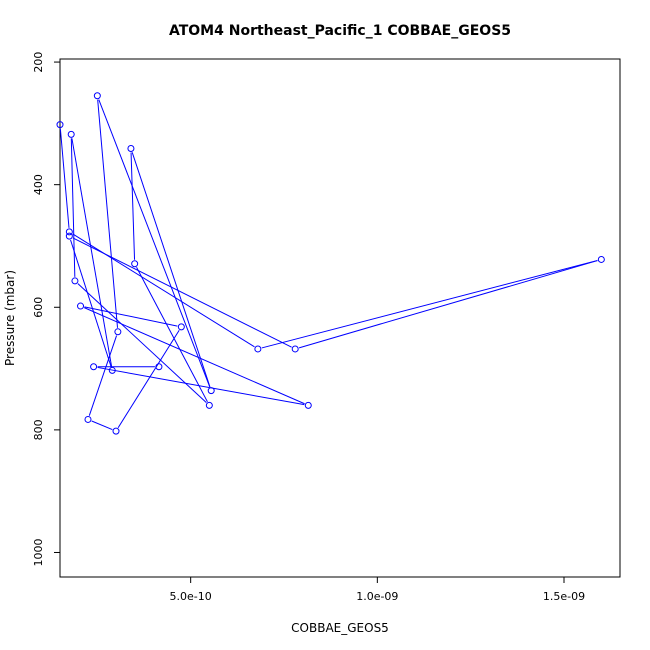 The height and width of the screenshot is (650, 650). What do you see at coordinates (340, 31) in the screenshot?
I see `chart-title: ATOM4 Northeast_Pacific_1 COBBAE_GEOS5` at bounding box center [340, 31].